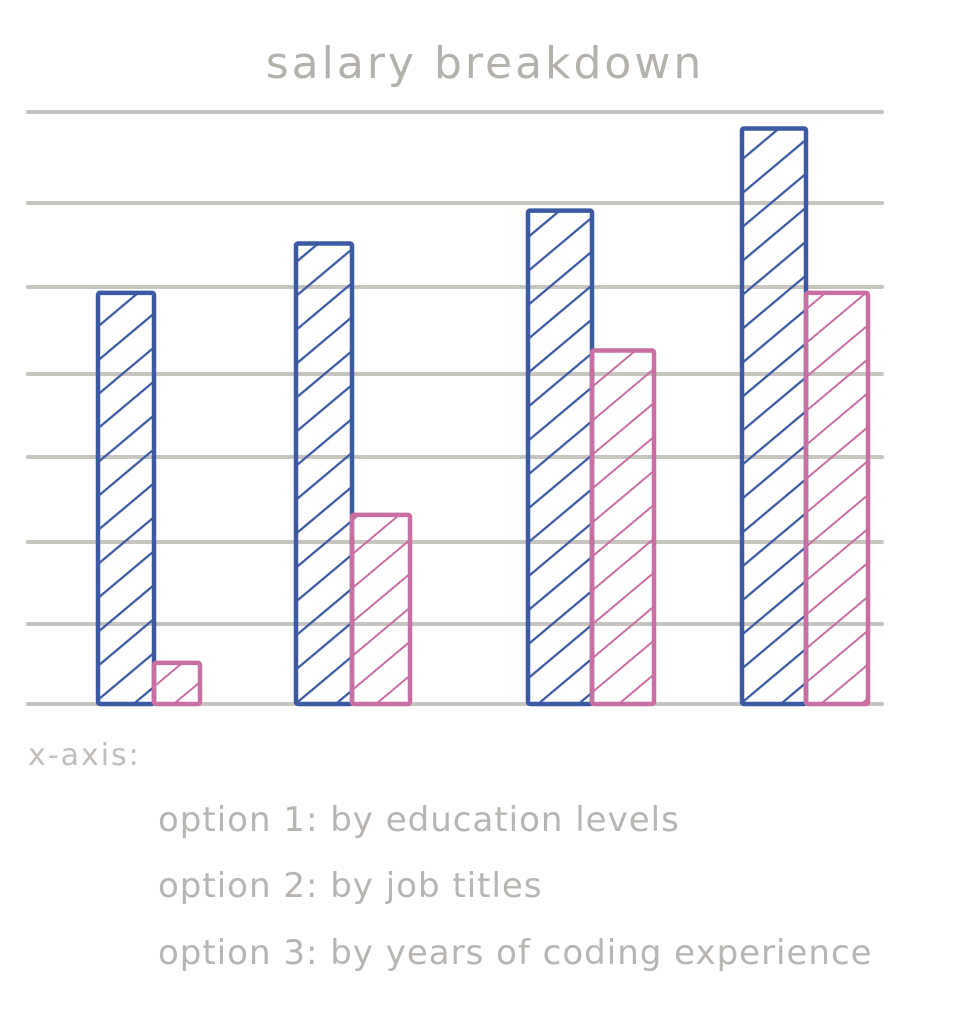  I want to click on x-axis-option-3: option 3: by years of coding experience, so click(515, 953).